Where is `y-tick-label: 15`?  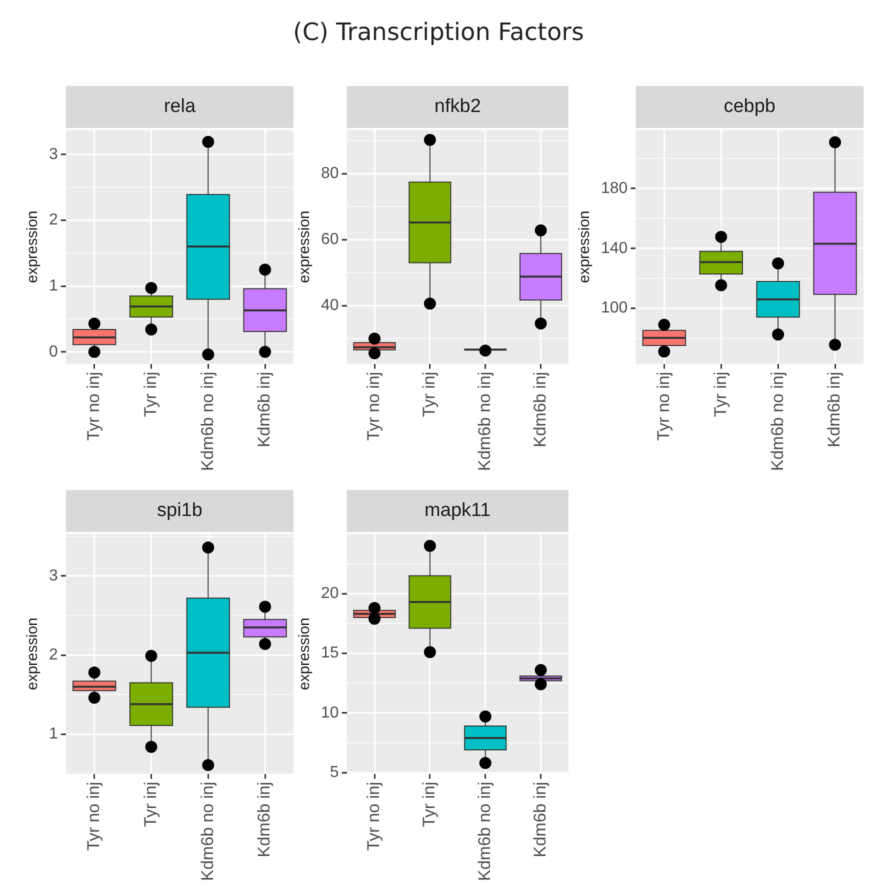
y-tick-label: 15 is located at coordinates (330, 653).